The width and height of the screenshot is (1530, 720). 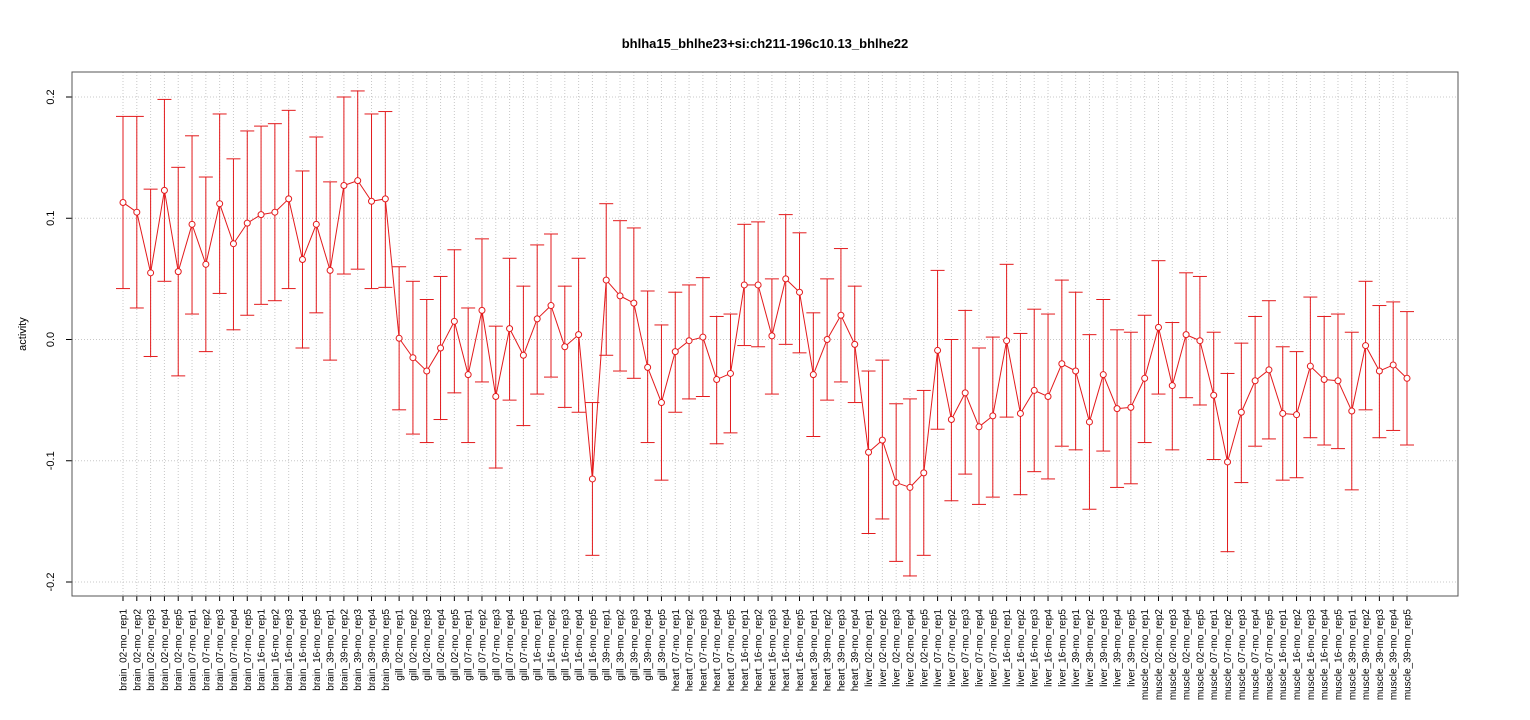 I want to click on x-tick-label: gill_07-mo_rep5, so click(x=524, y=645).